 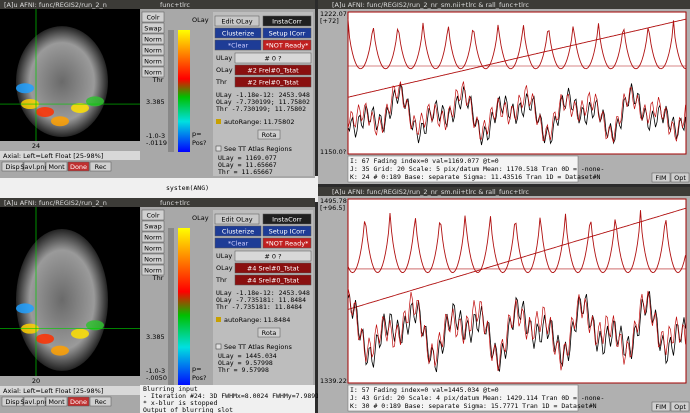 What do you see at coordinates (53, 156) in the screenshot?
I see `axial-label: Axial: Left=Left Float [25-98%]` at bounding box center [53, 156].